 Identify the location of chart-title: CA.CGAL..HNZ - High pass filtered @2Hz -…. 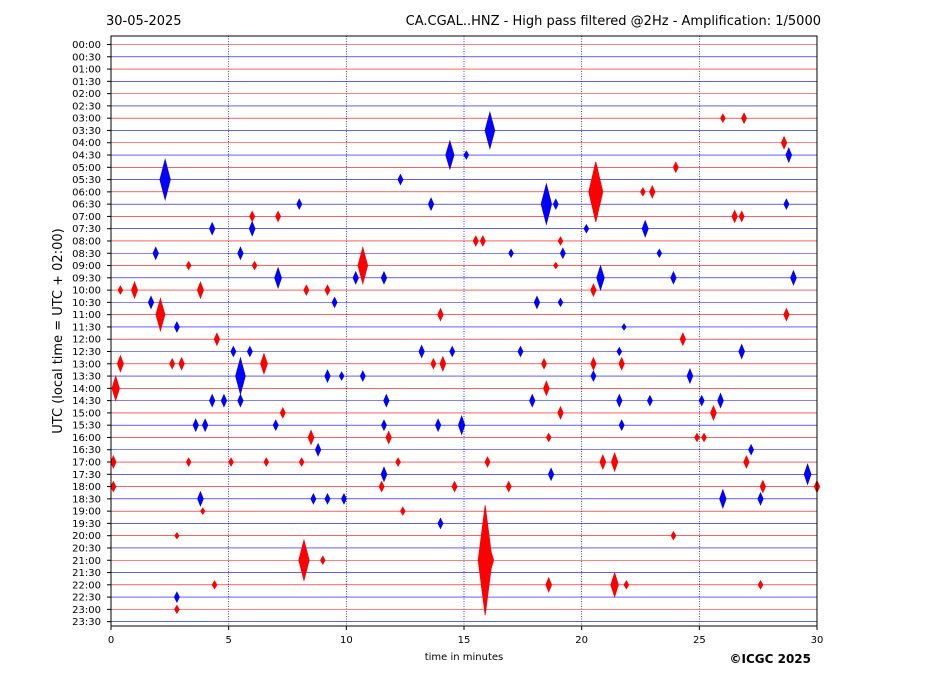
(613, 21).